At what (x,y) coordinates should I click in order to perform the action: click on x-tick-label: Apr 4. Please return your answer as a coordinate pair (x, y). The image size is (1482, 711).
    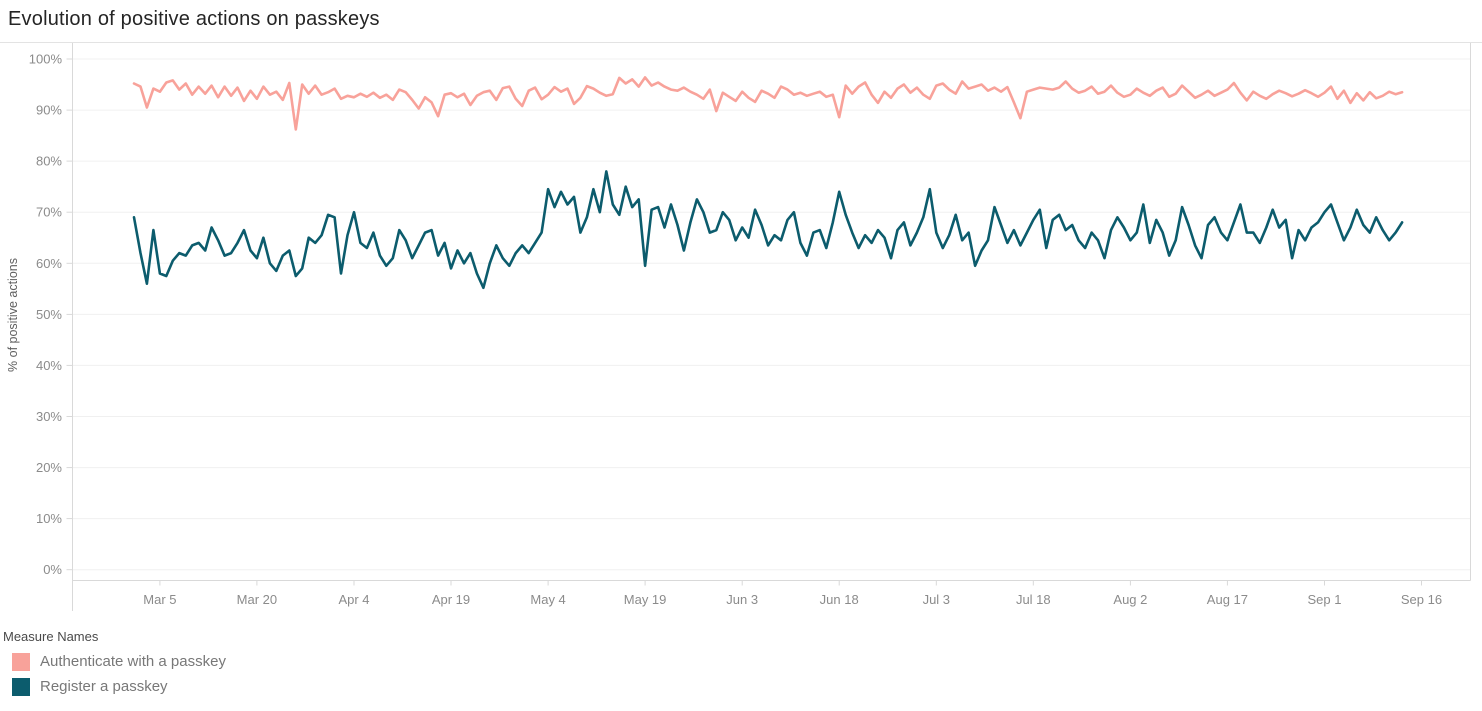
    Looking at the image, I should click on (353, 599).